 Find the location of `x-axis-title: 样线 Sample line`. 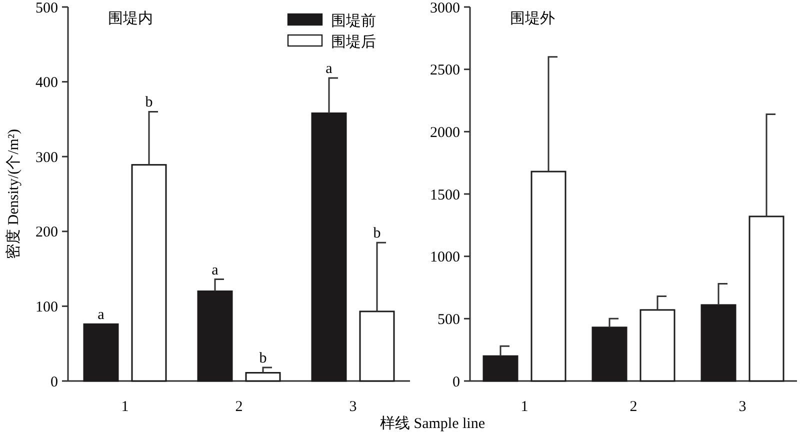

x-axis-title: 样线 Sample line is located at coordinates (433, 423).